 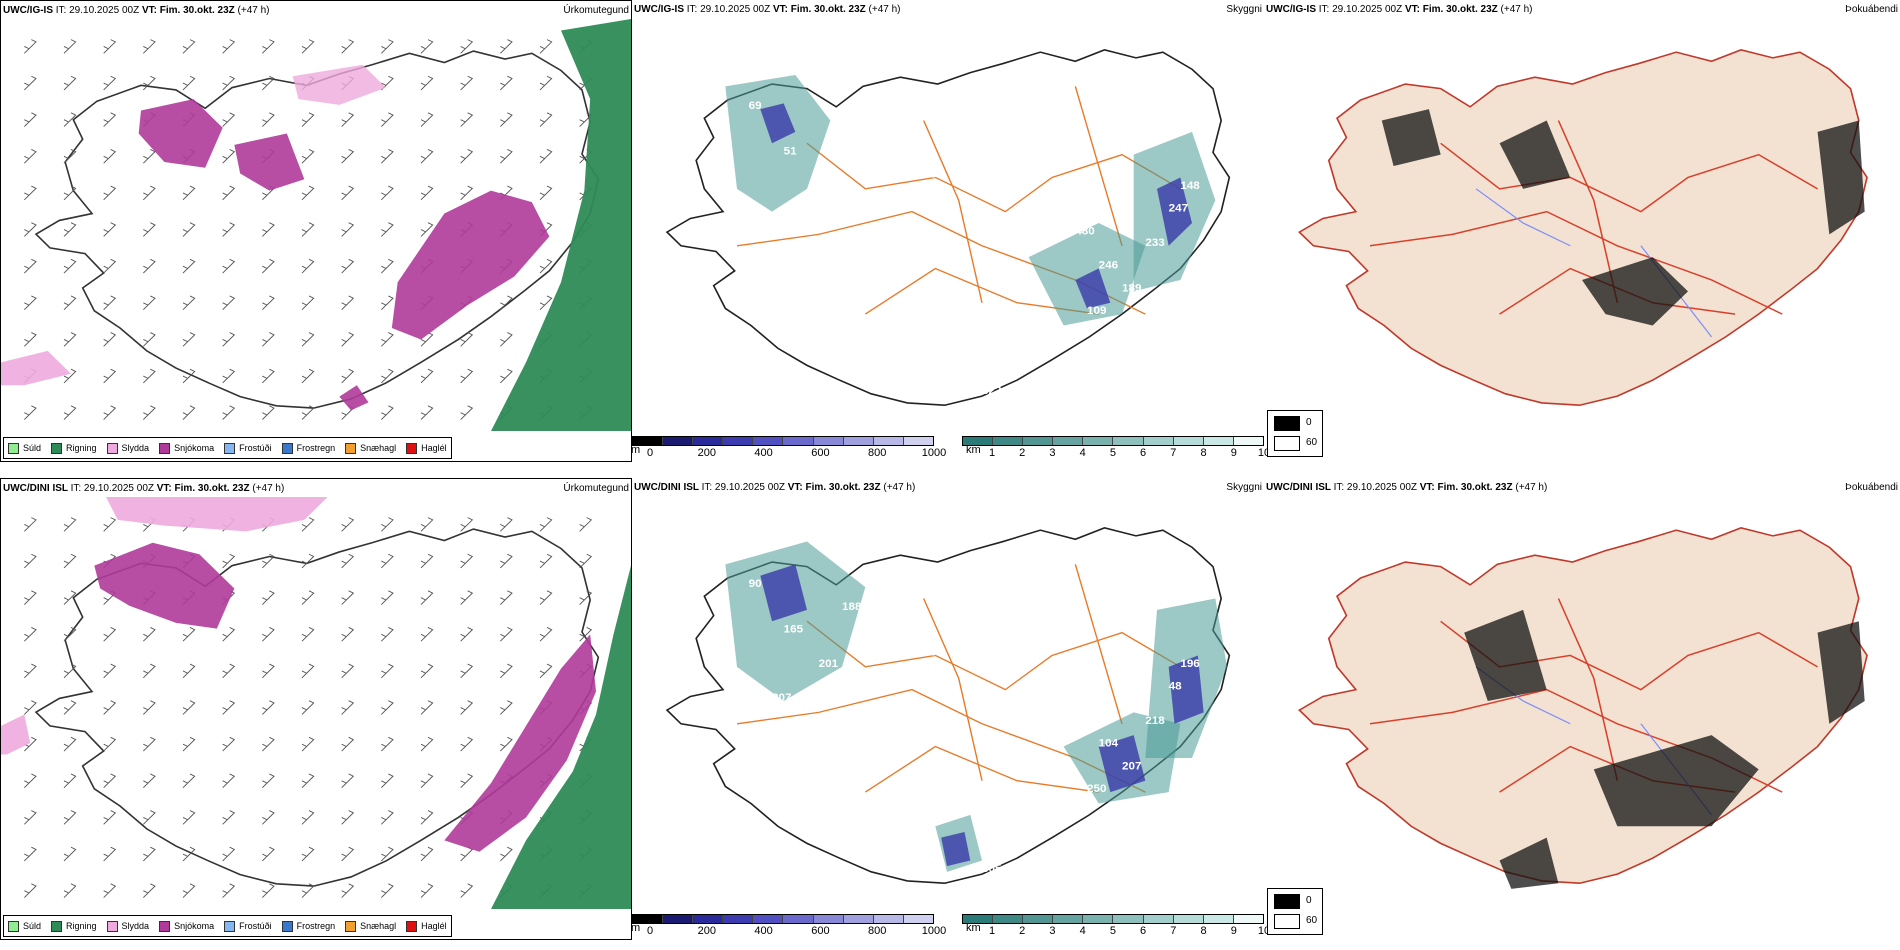 What do you see at coordinates (1292, 9) in the screenshot?
I see `model-name: UWC/IG-IS` at bounding box center [1292, 9].